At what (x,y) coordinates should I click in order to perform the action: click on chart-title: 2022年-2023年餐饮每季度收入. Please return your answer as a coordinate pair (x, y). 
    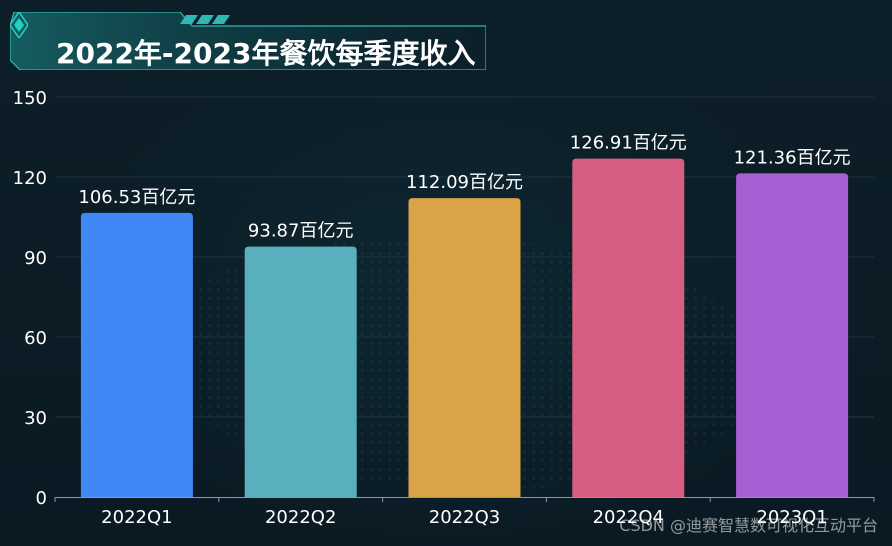
    Looking at the image, I should click on (266, 53).